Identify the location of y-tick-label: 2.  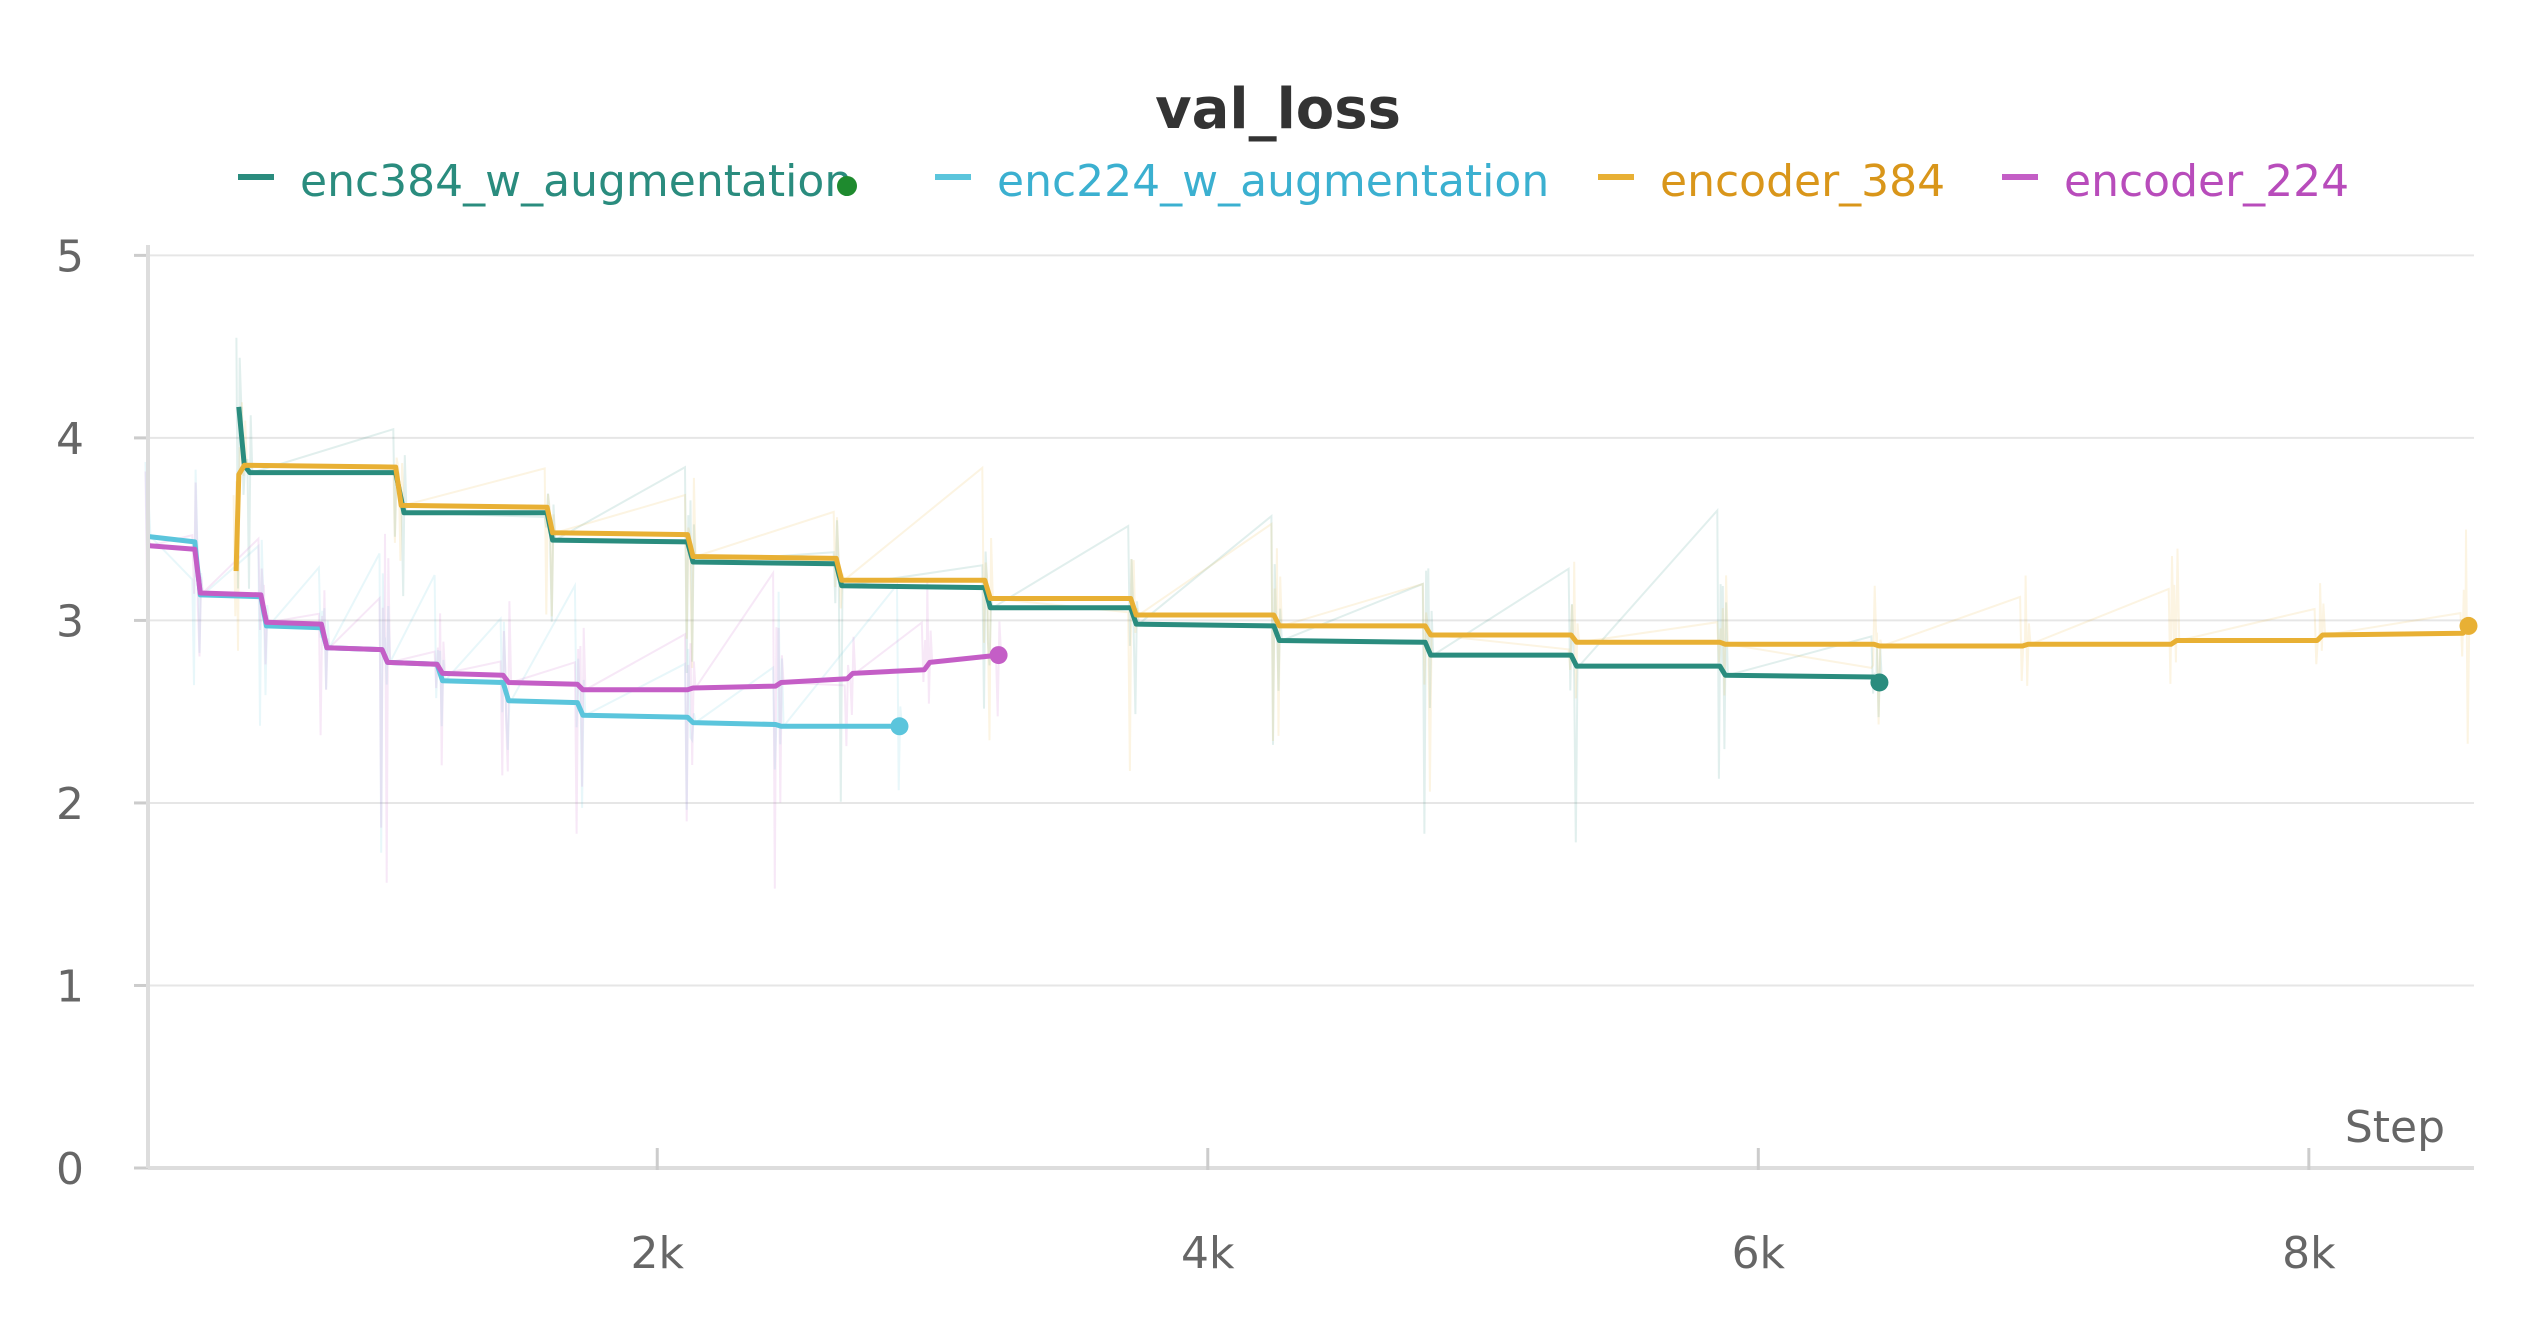
(70, 804).